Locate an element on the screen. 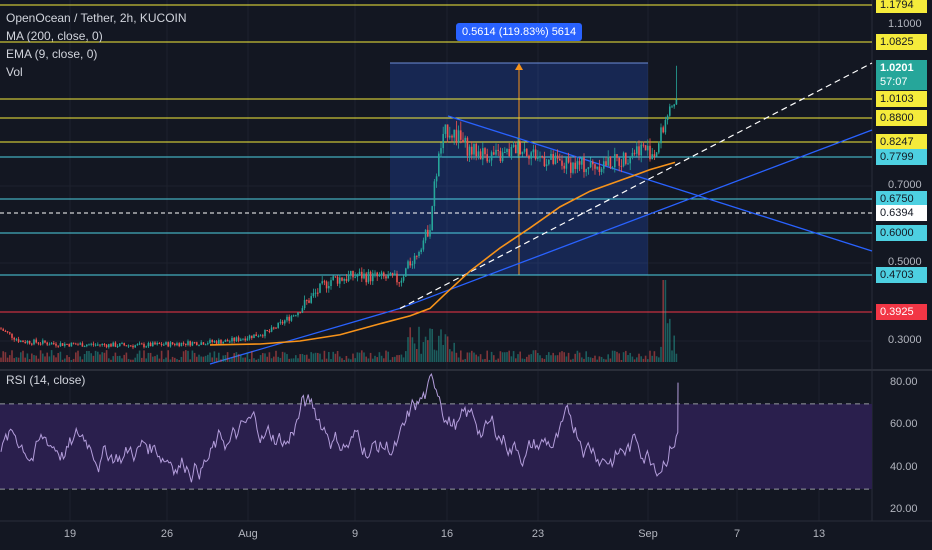 The width and height of the screenshot is (932, 550). symbol-title: OpenOcean / Tether, 2h, KUCOIN is located at coordinates (96, 18).